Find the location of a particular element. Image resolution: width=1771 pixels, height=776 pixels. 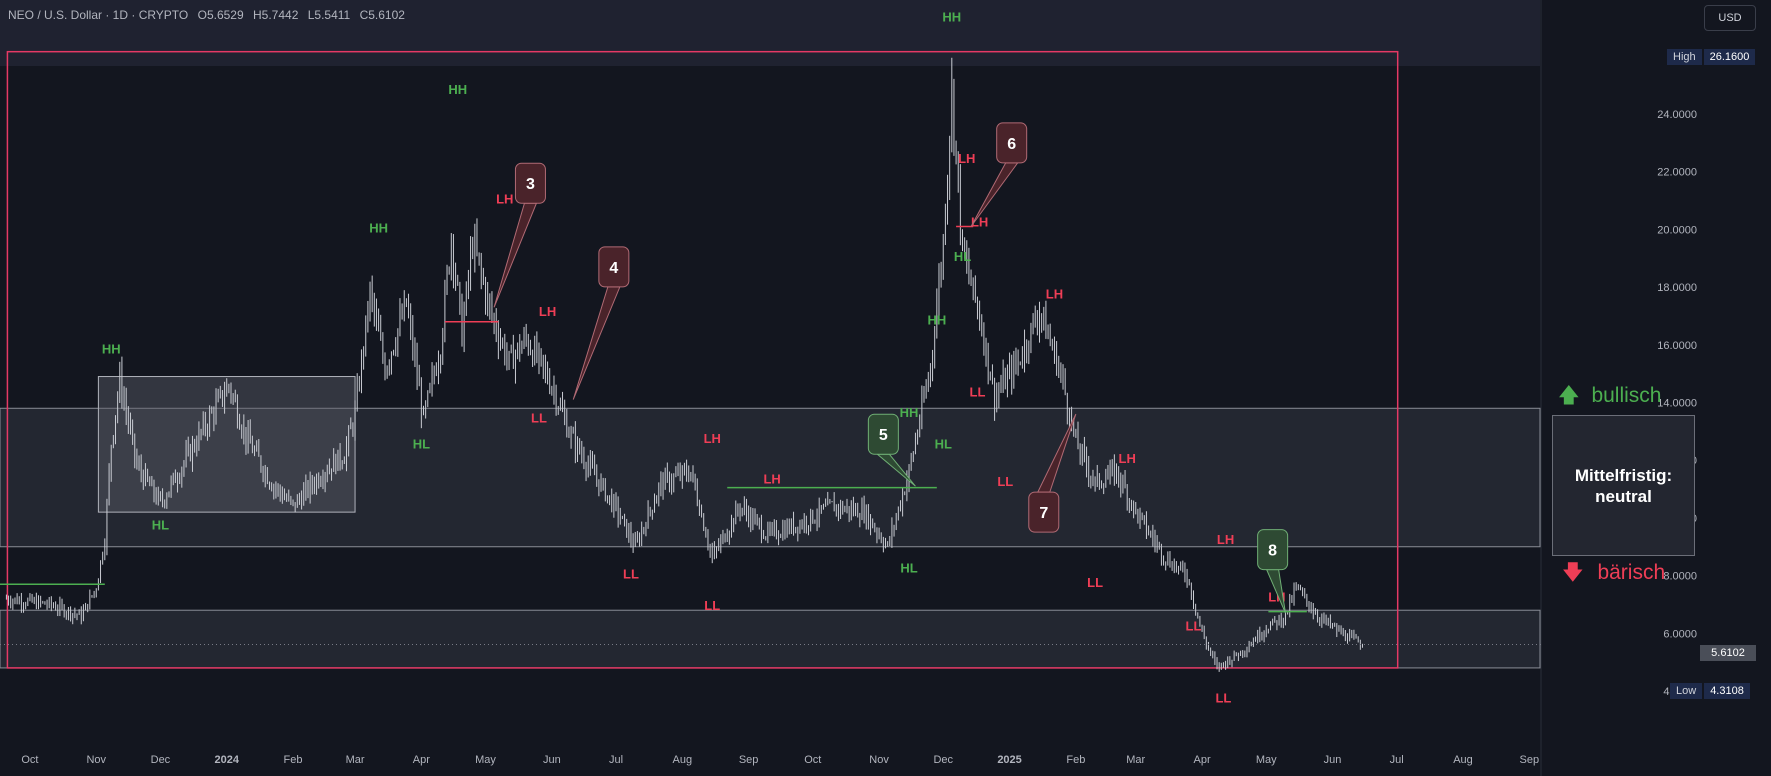

y-tick-label: 14.0000 is located at coordinates (1677, 404).